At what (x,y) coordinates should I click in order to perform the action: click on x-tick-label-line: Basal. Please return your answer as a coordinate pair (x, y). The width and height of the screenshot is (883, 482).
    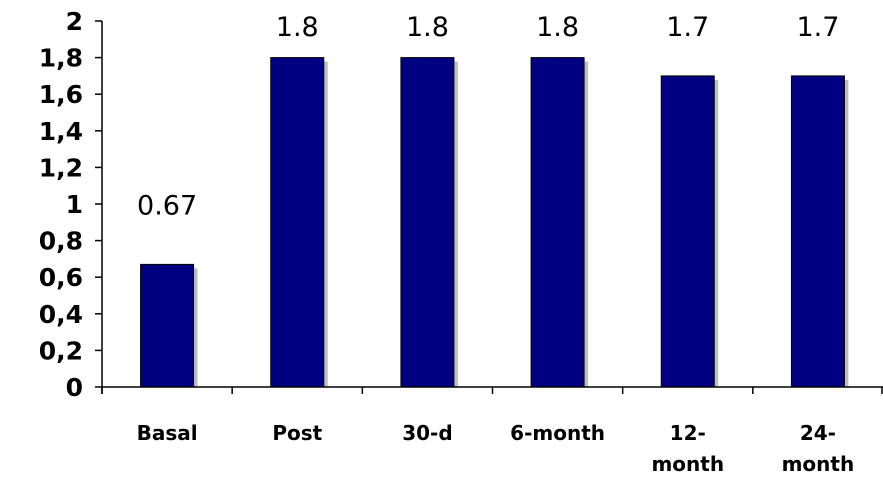
    Looking at the image, I should click on (167, 433).